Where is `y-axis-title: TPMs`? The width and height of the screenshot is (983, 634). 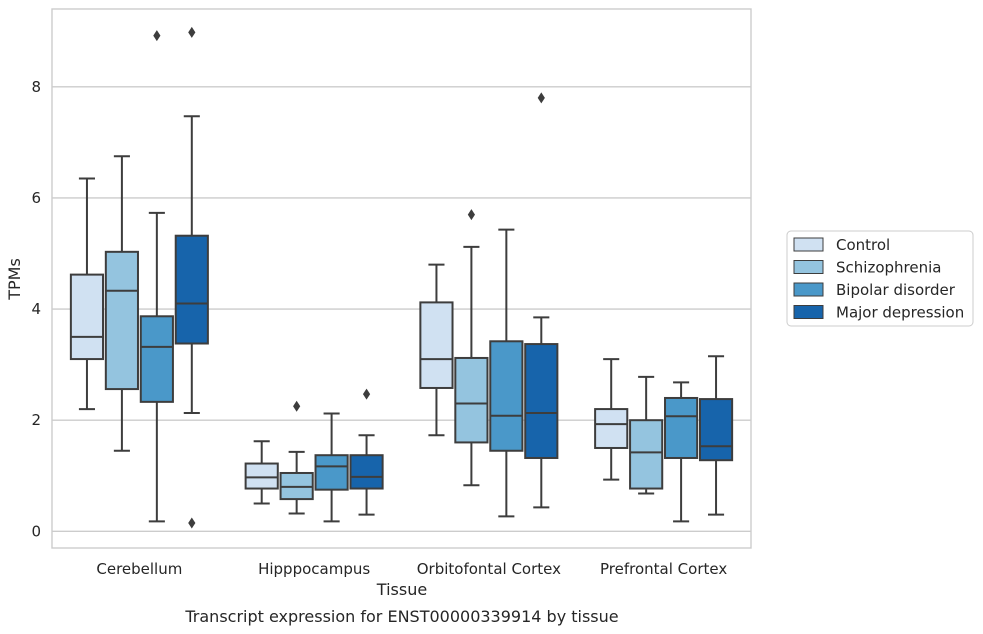 y-axis-title: TPMs is located at coordinates (14, 279).